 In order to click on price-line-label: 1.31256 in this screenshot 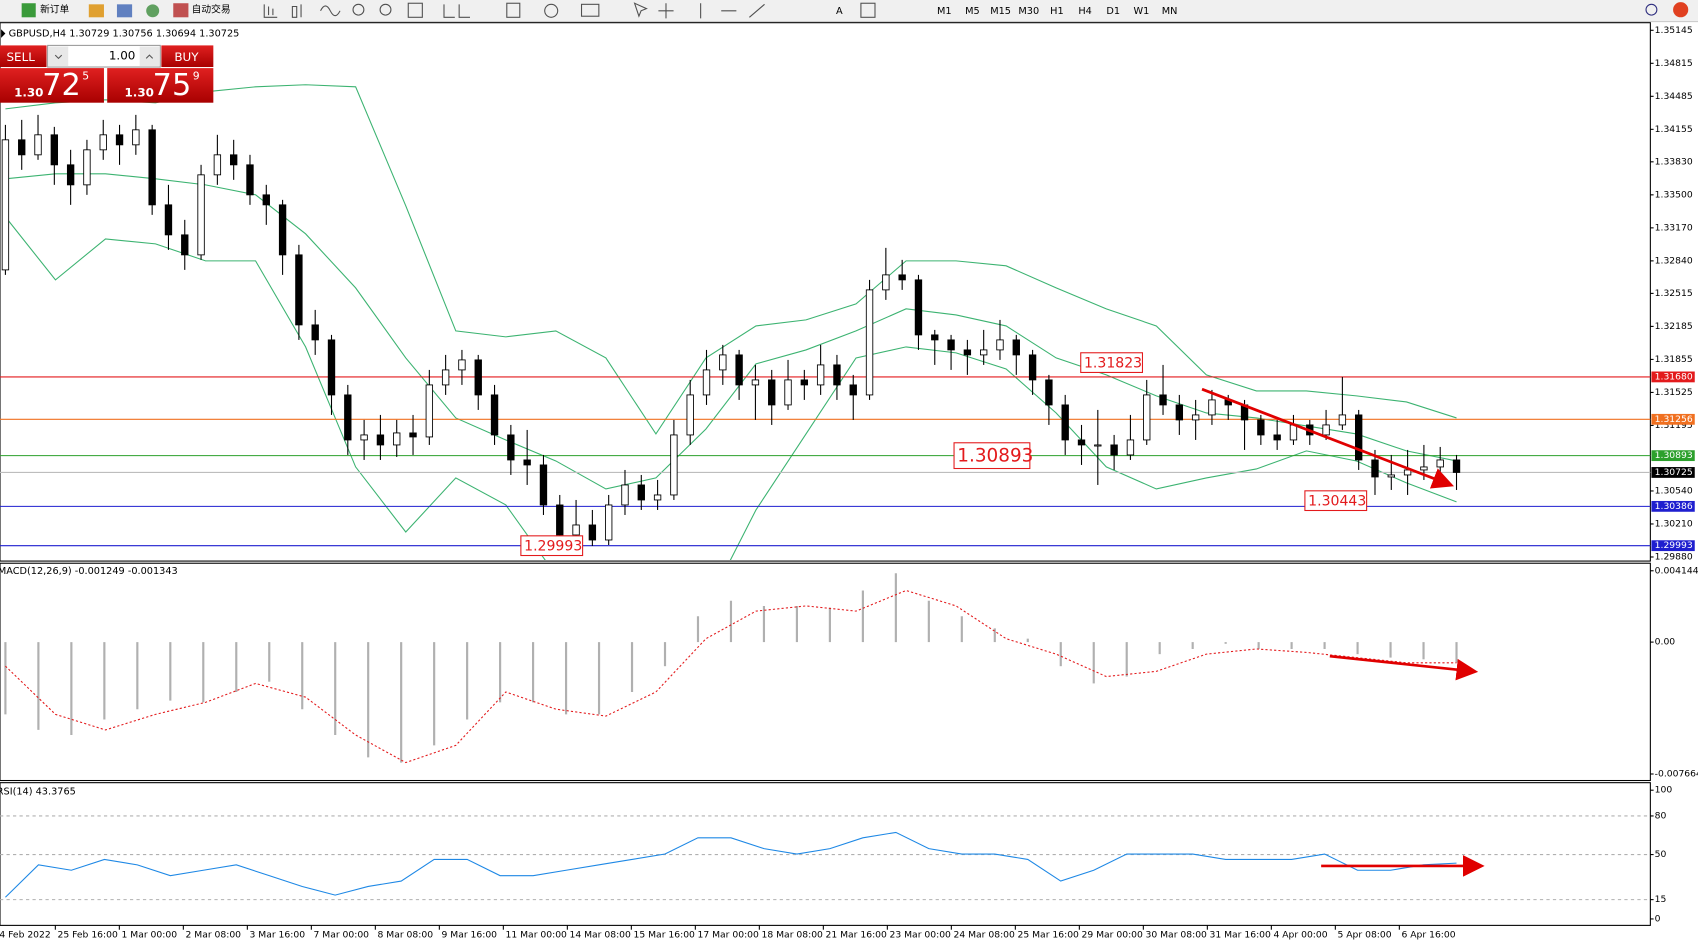, I will do `click(1674, 419)`.